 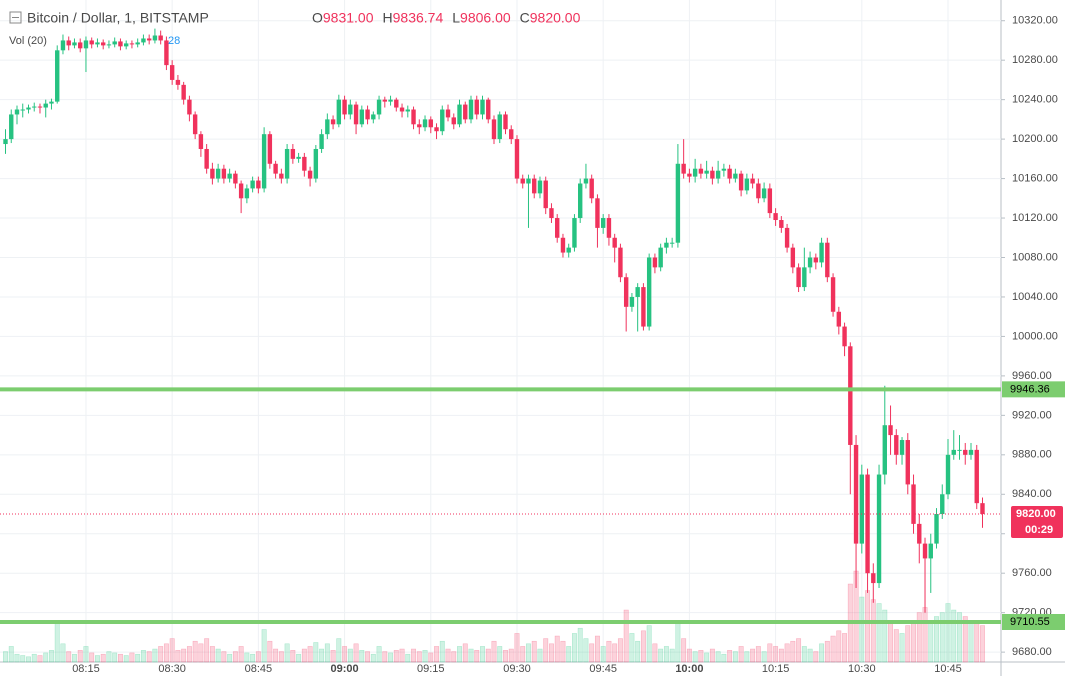 What do you see at coordinates (388, 18) in the screenshot?
I see `legend-key: H` at bounding box center [388, 18].